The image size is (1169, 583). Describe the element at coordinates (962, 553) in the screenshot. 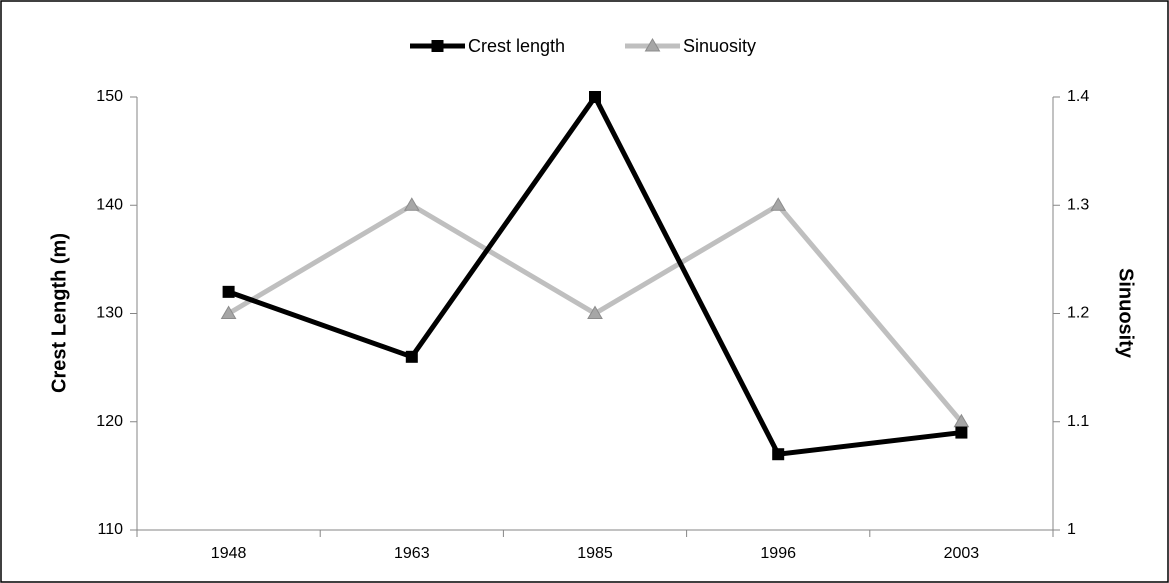

I see `x-tick-label: 2003` at that location.